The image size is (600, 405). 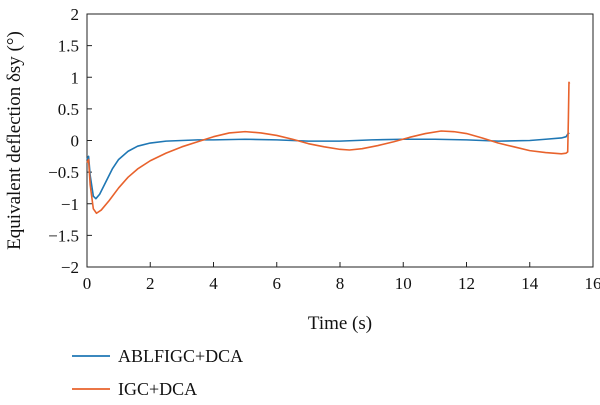 I want to click on y-tick-label: −0.5, so click(x=63, y=172).